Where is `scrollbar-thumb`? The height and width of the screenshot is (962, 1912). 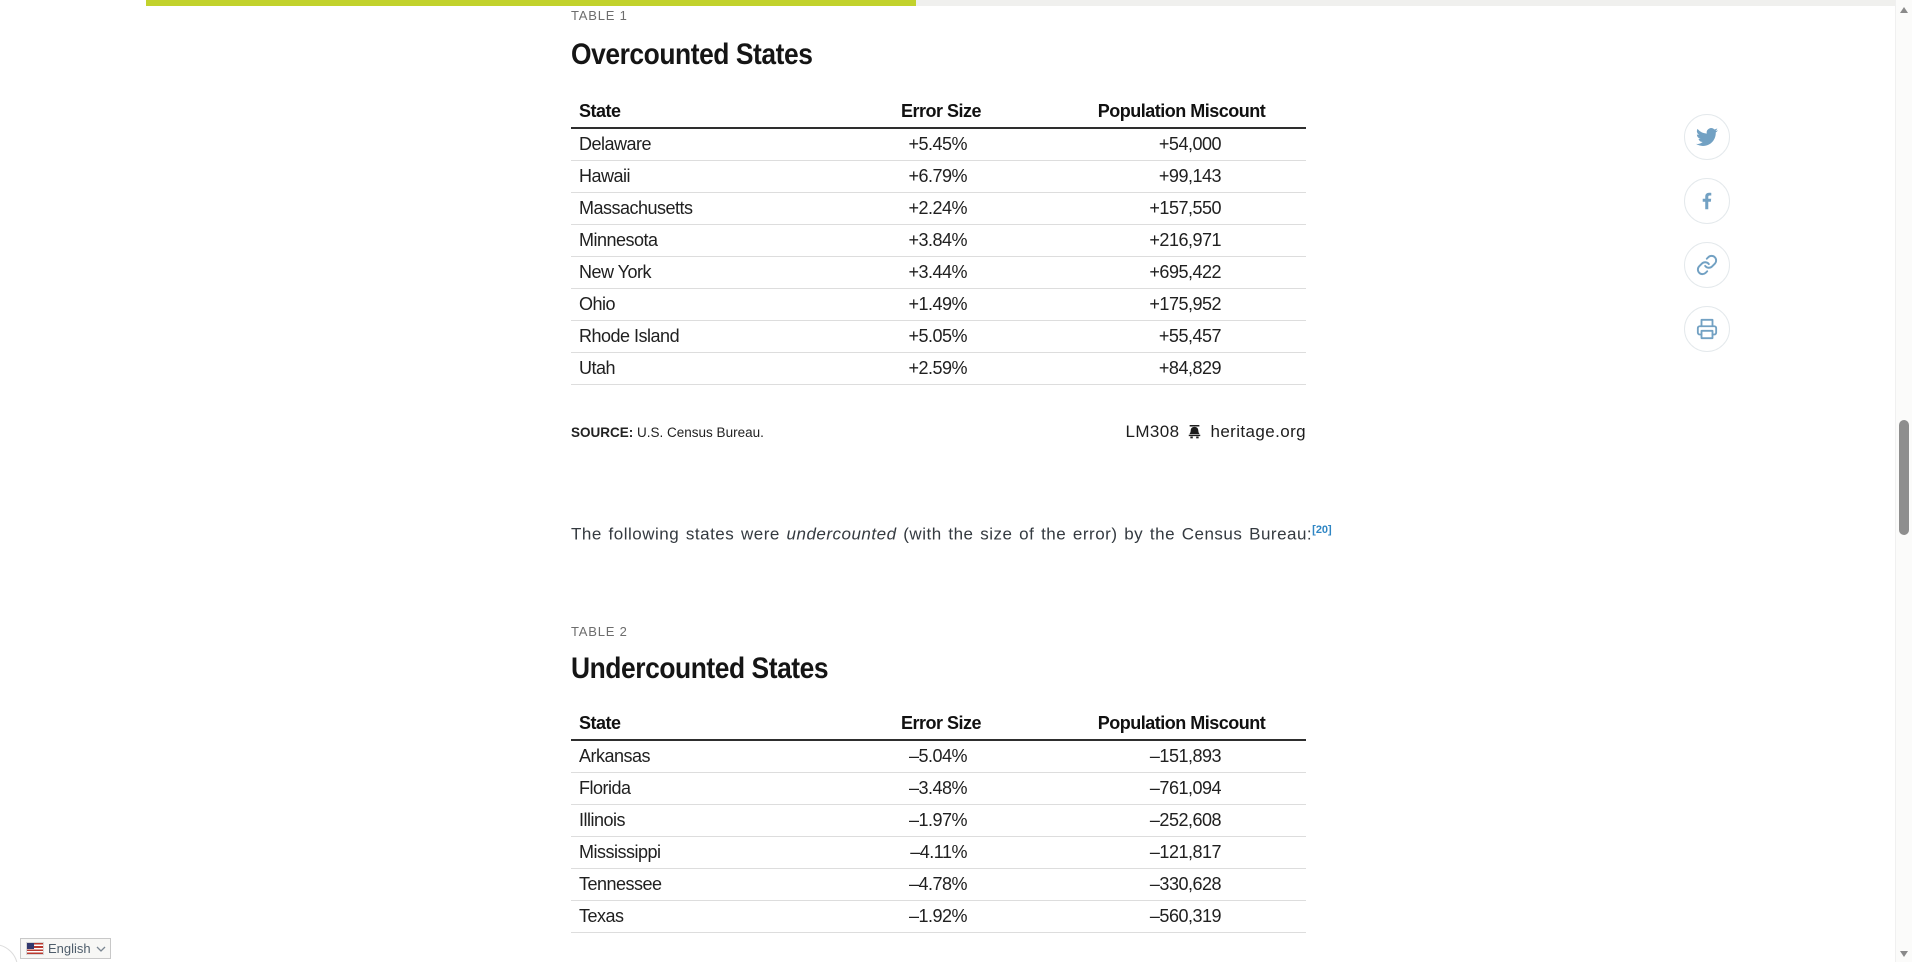 scrollbar-thumb is located at coordinates (1904, 477).